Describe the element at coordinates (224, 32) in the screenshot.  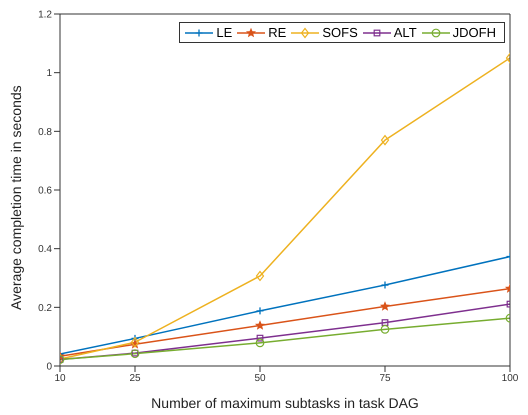
I see `legend-label: LE` at that location.